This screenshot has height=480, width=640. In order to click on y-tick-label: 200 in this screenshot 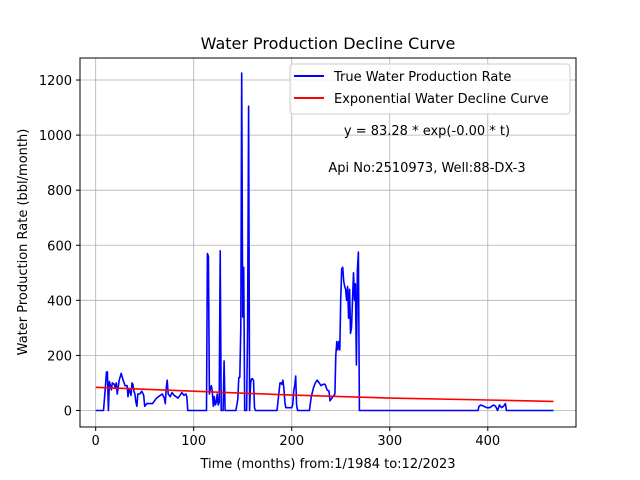, I will do `click(59, 356)`.